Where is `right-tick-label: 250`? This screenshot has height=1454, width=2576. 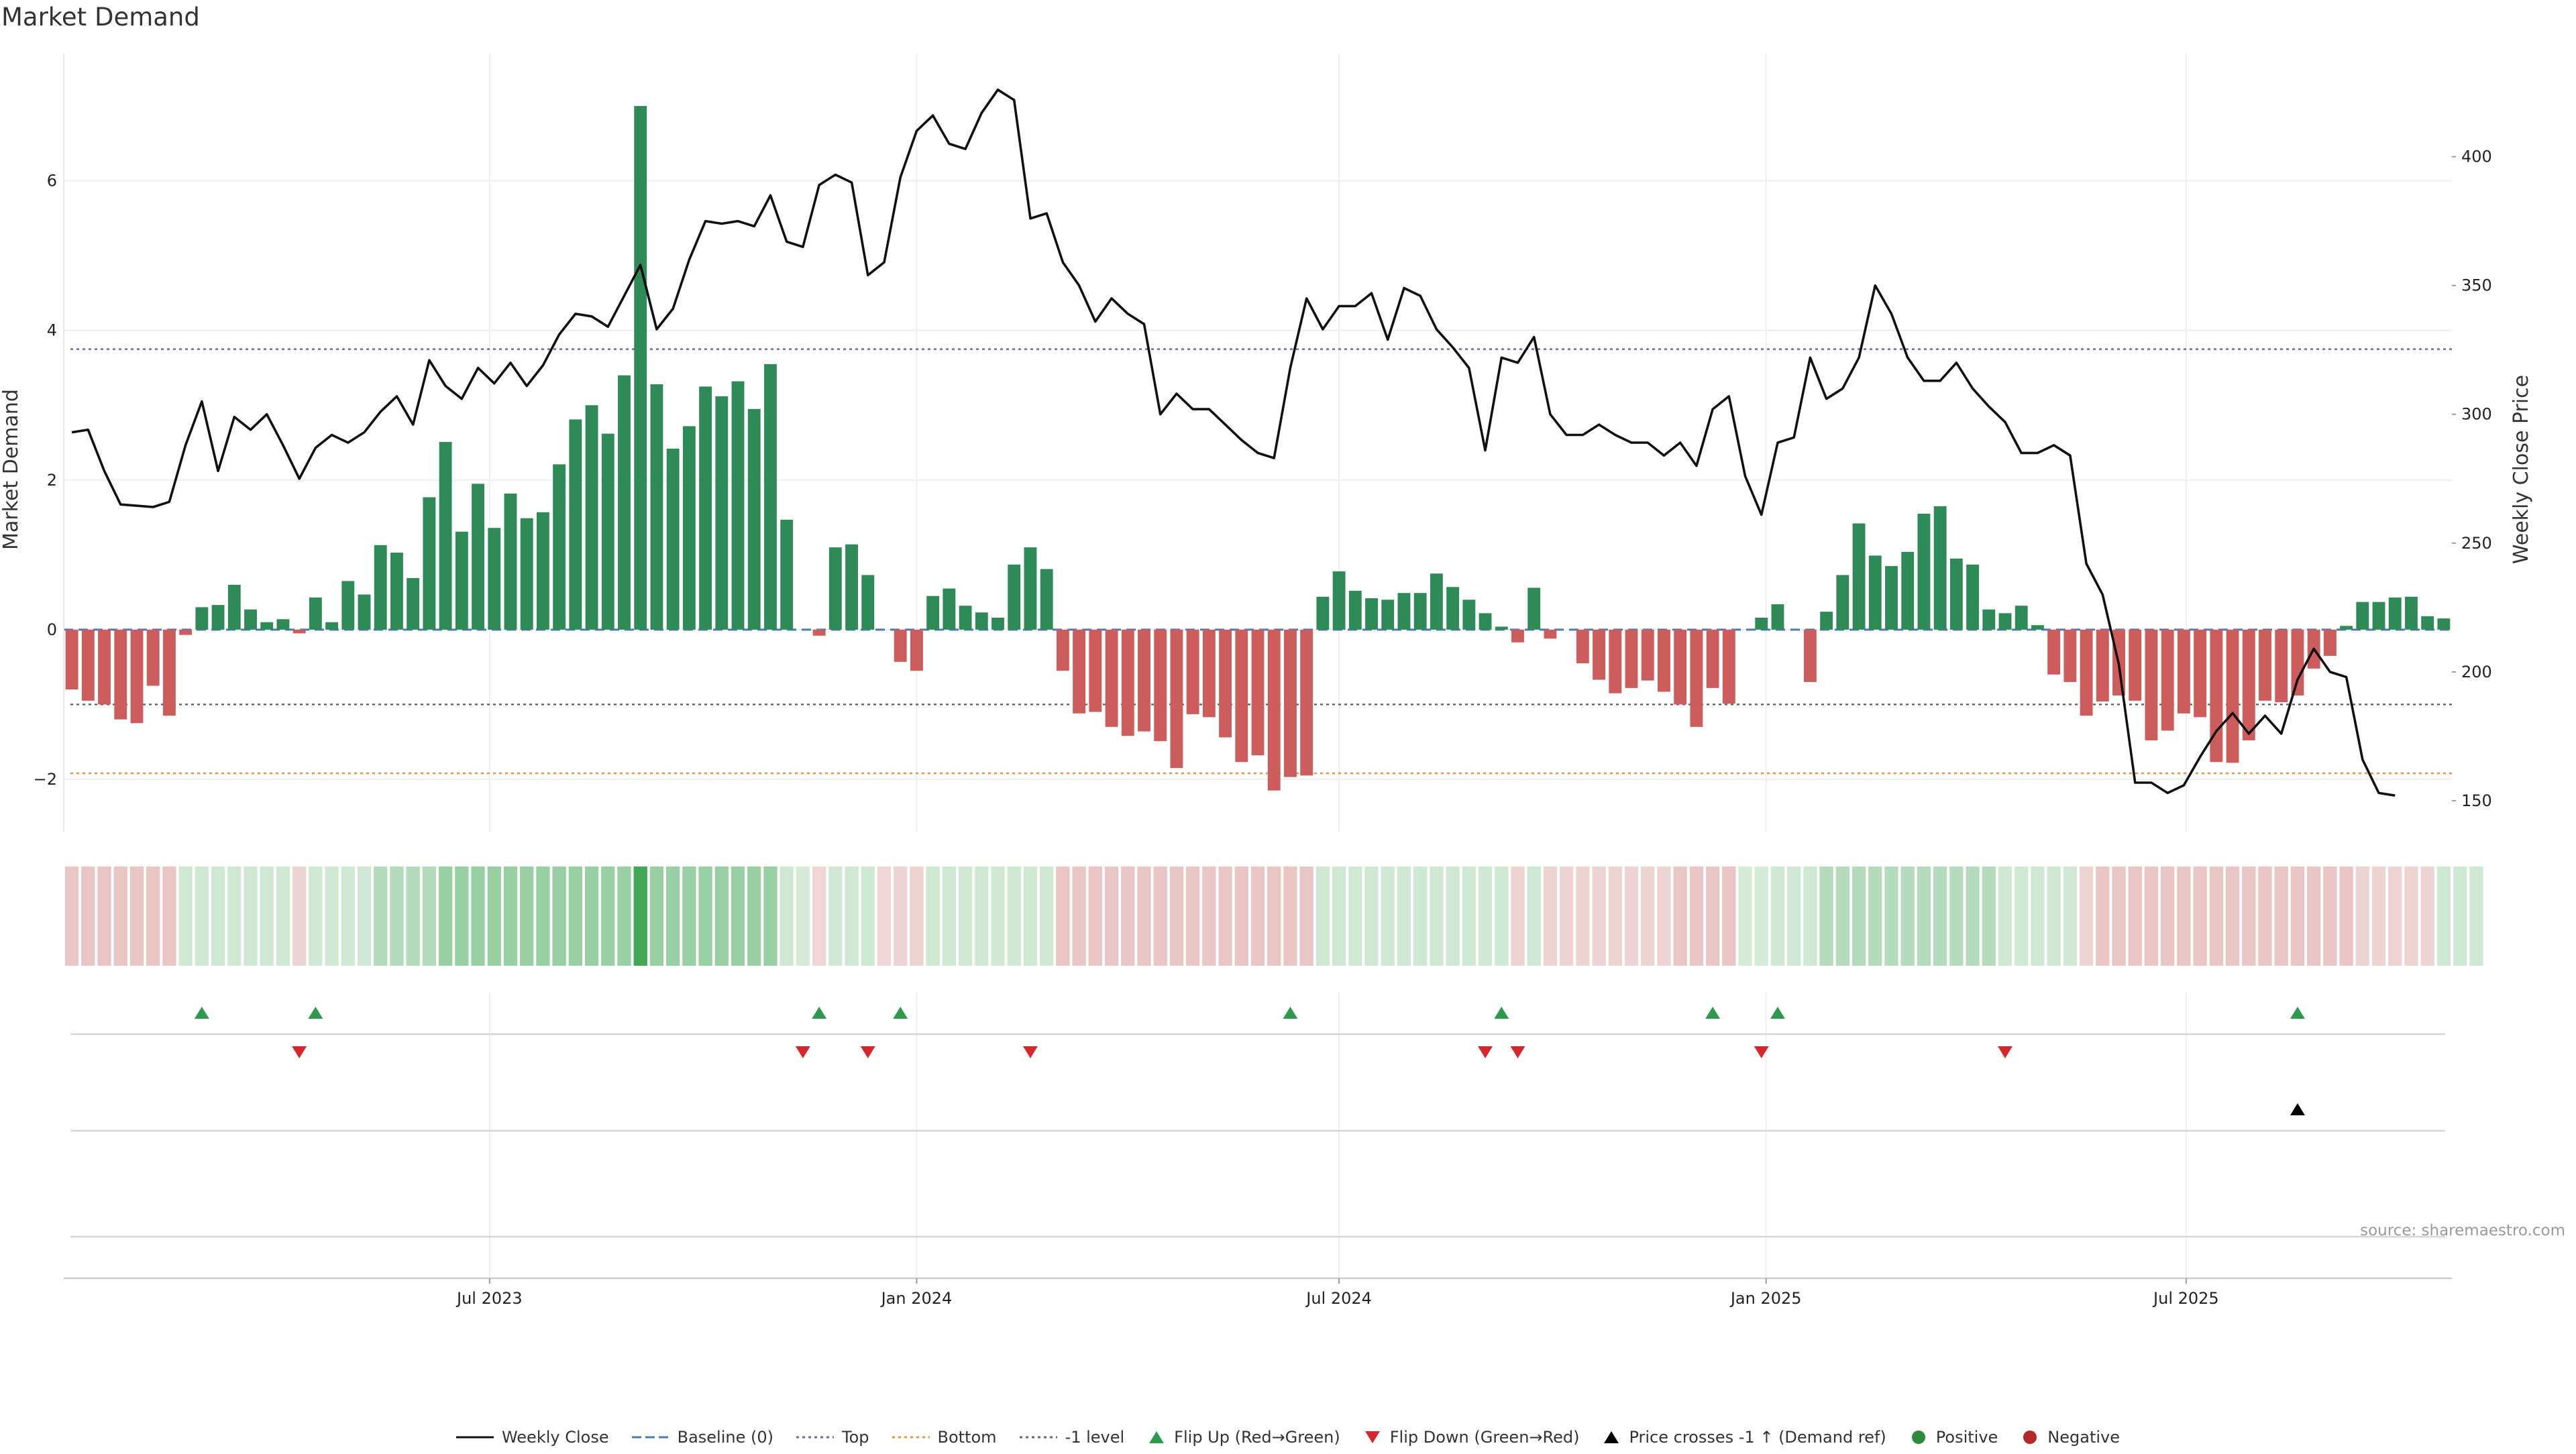
right-tick-label: 250 is located at coordinates (2476, 543).